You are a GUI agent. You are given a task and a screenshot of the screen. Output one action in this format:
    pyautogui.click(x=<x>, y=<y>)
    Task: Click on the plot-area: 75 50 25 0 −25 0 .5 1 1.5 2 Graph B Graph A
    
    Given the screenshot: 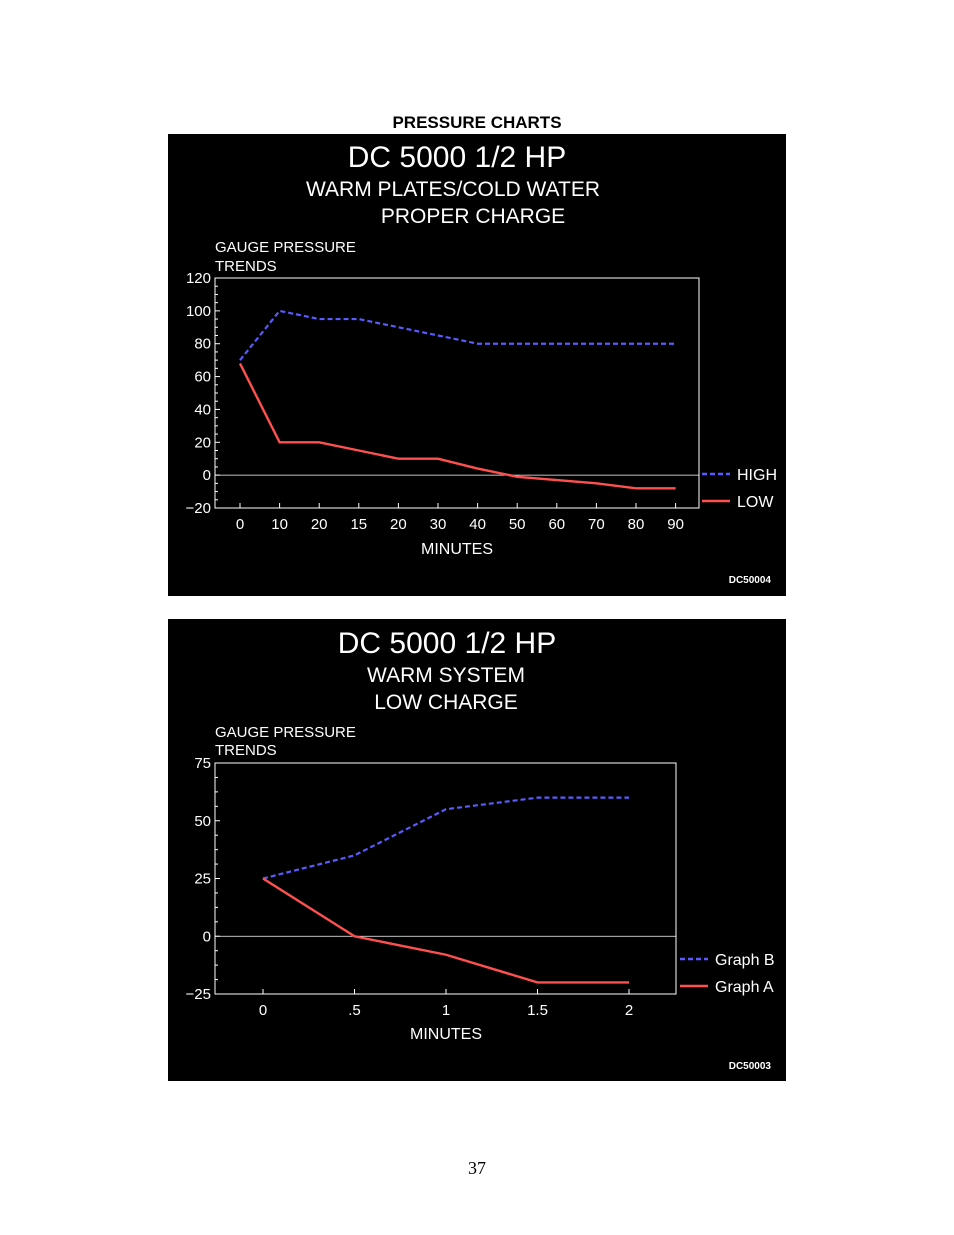 What is the action you would take?
    pyautogui.click(x=480, y=887)
    